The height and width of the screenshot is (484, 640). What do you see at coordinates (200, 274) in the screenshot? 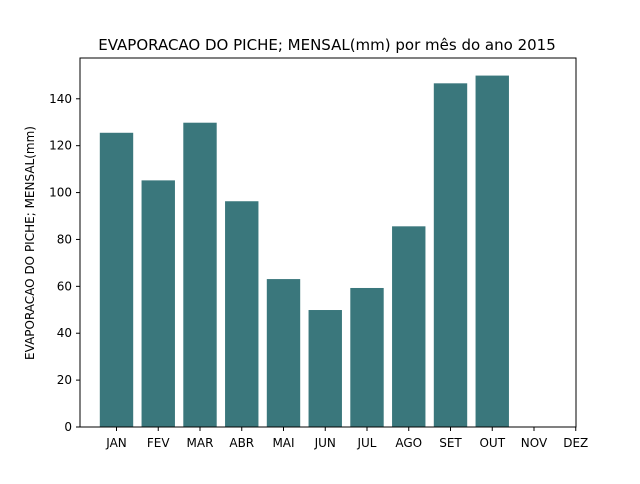
I see `bar-mar` at bounding box center [200, 274].